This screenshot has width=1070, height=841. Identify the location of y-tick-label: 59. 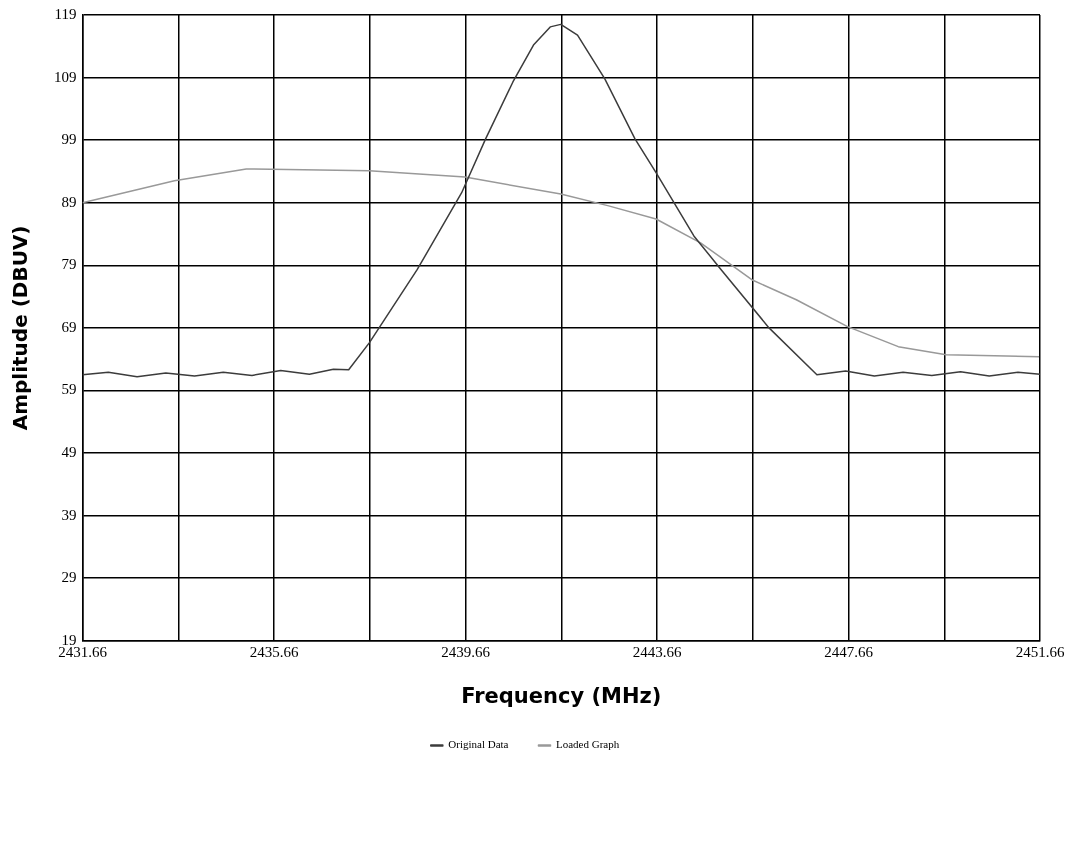
(69, 389).